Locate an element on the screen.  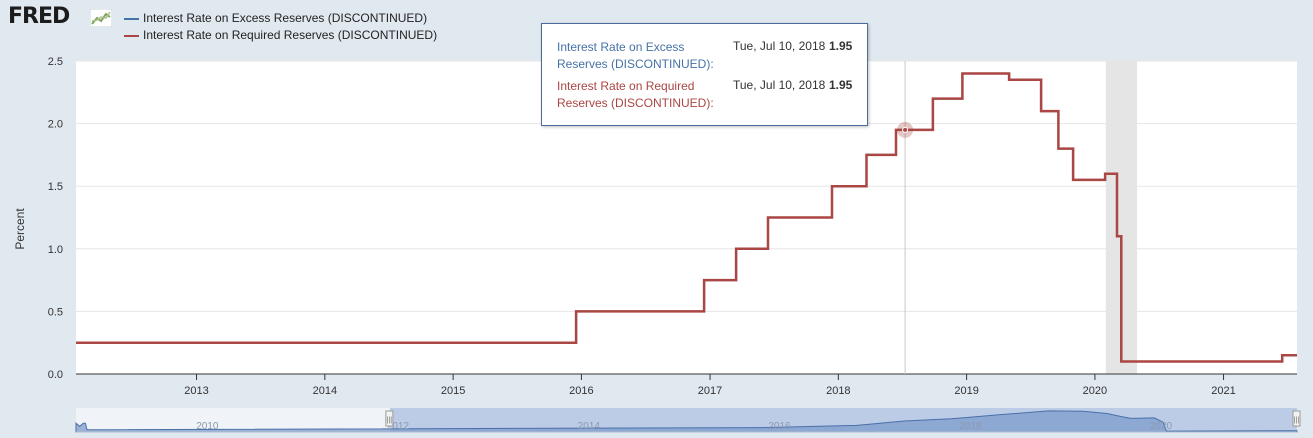
navigator-year-label: 2016 is located at coordinates (779, 426).